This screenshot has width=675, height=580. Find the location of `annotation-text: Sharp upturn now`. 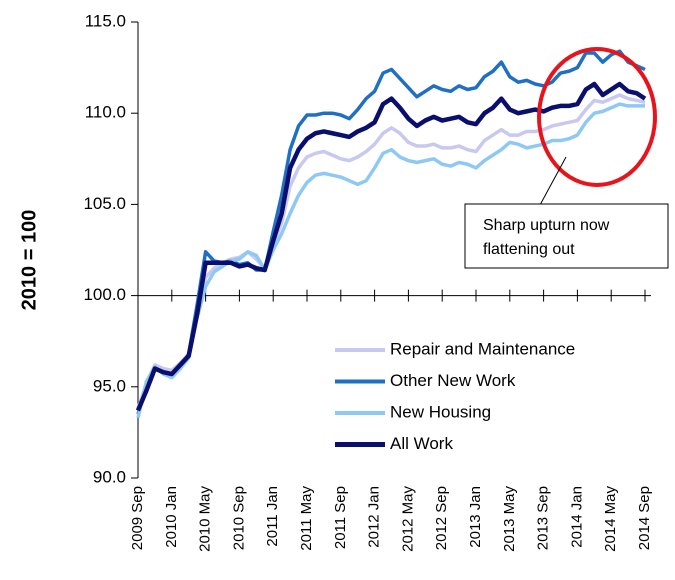

annotation-text: Sharp upturn now is located at coordinates (546, 225).